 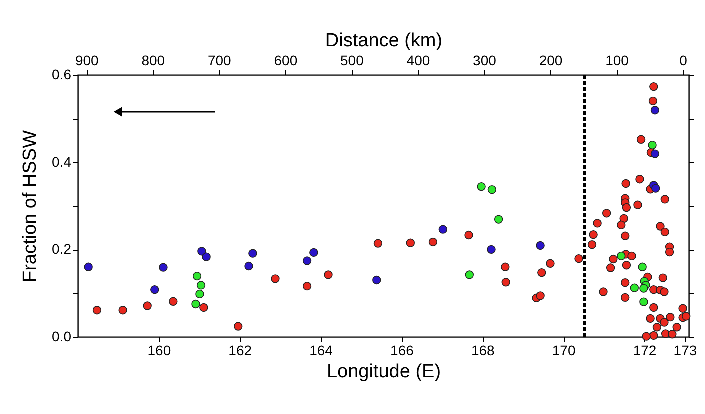 I want to click on x2-axis-title: Distance (km), so click(x=384, y=41).